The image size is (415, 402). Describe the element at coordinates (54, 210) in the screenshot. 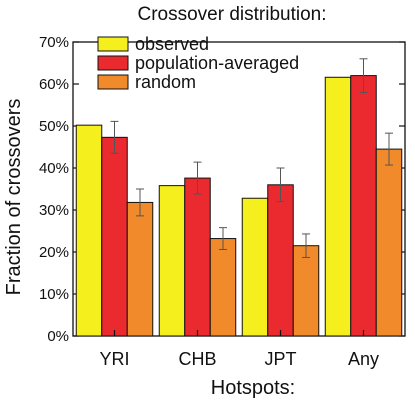

I see `y-tick-label: 30%` at that location.